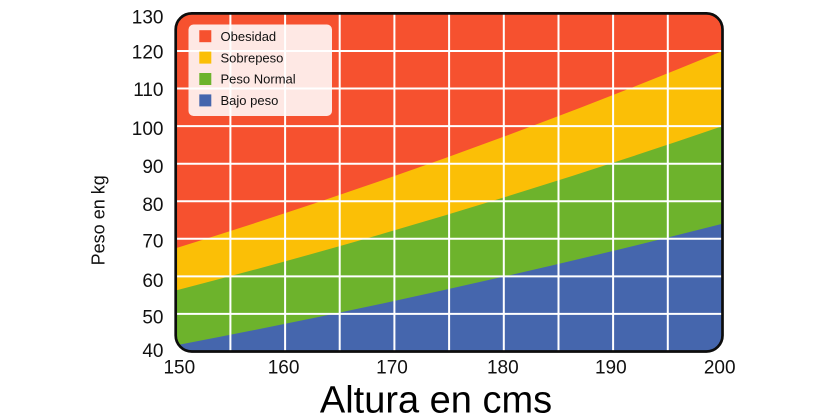 The height and width of the screenshot is (420, 840). Describe the element at coordinates (152, 351) in the screenshot. I see `svg-text: 40` at that location.